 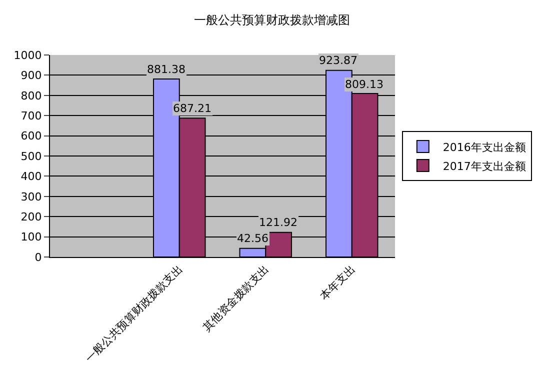 I want to click on chart-title: 一般公共预算财政拨款增减图, so click(x=272, y=19).